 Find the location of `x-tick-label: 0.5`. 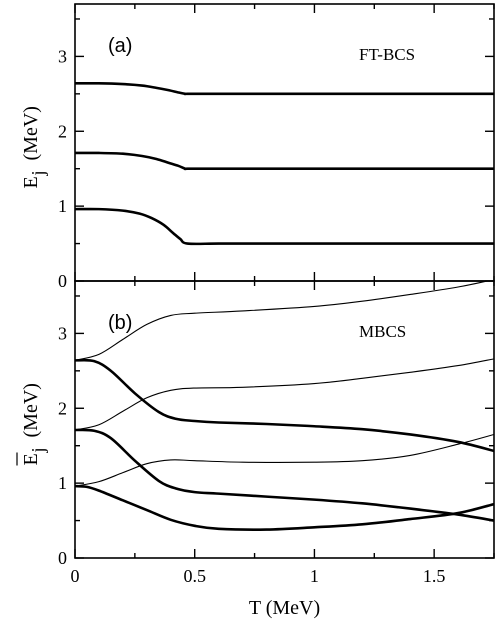

x-tick-label: 0.5 is located at coordinates (194, 576).